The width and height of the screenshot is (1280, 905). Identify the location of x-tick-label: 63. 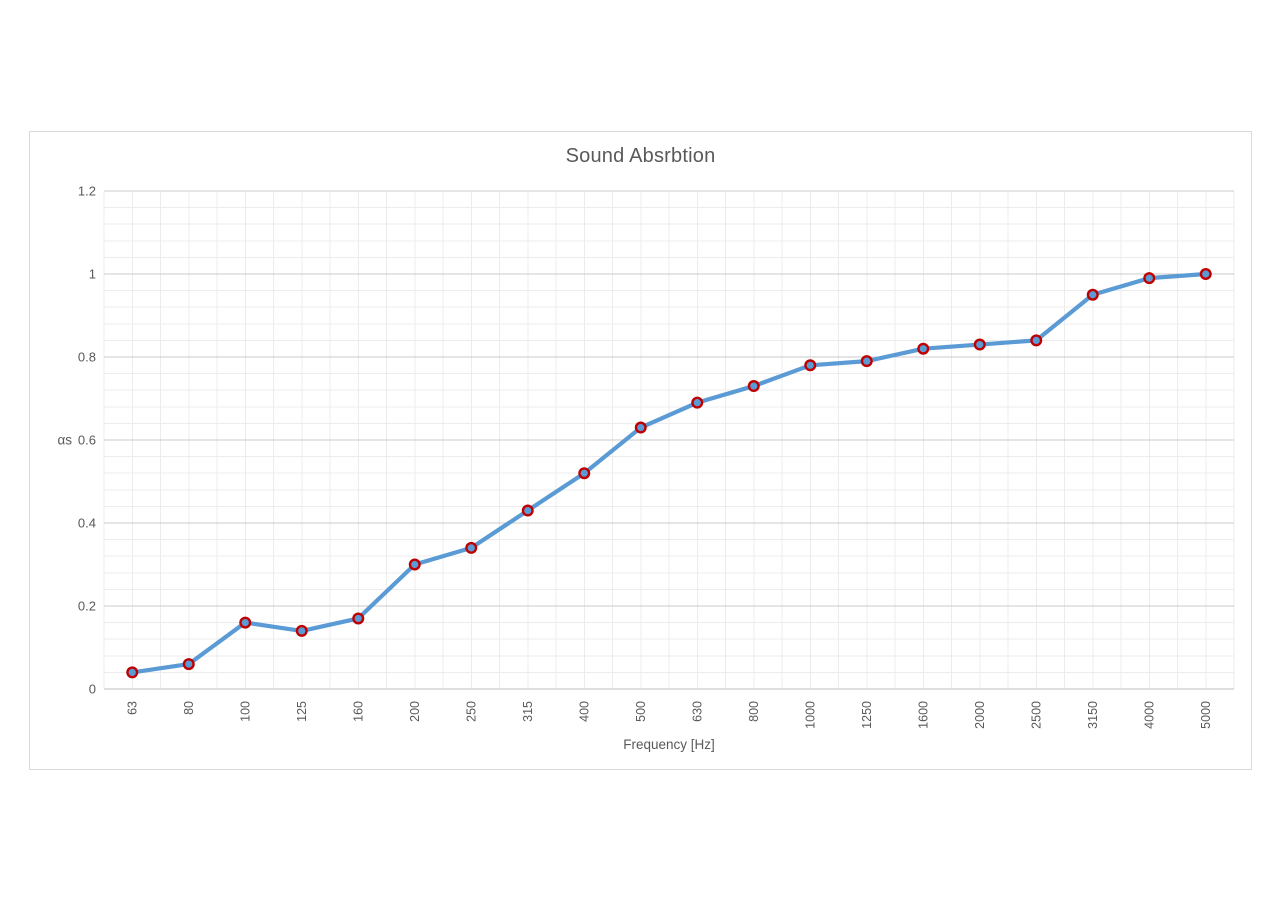
(132, 708).